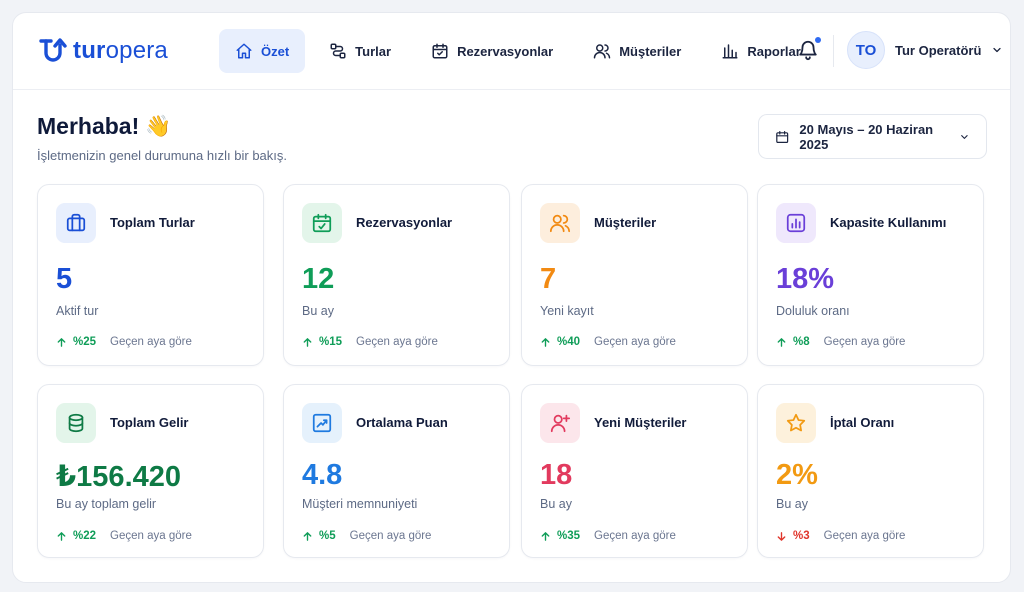  I want to click on trend-percent: %3, so click(801, 536).